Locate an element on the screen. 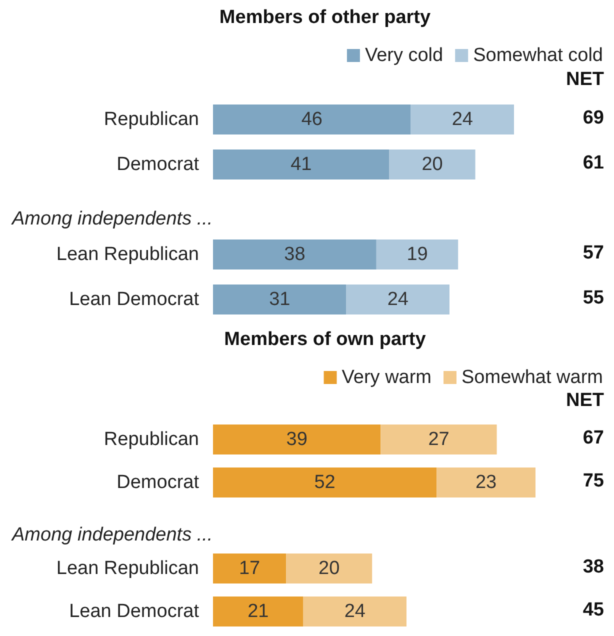  data-label: 19 is located at coordinates (417, 254).